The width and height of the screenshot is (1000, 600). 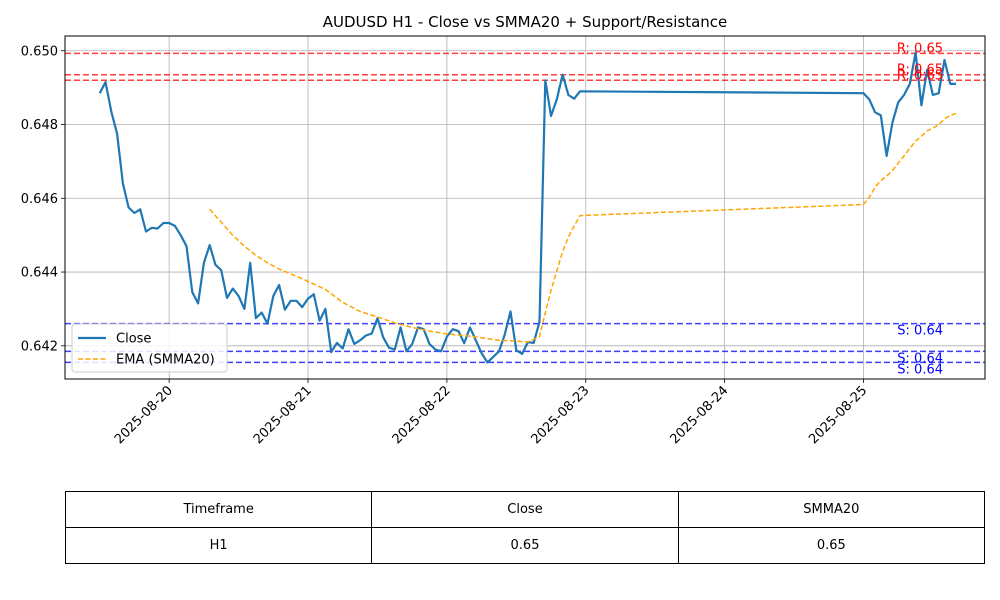 I want to click on y-tick-label: 0.646, so click(x=39, y=199).